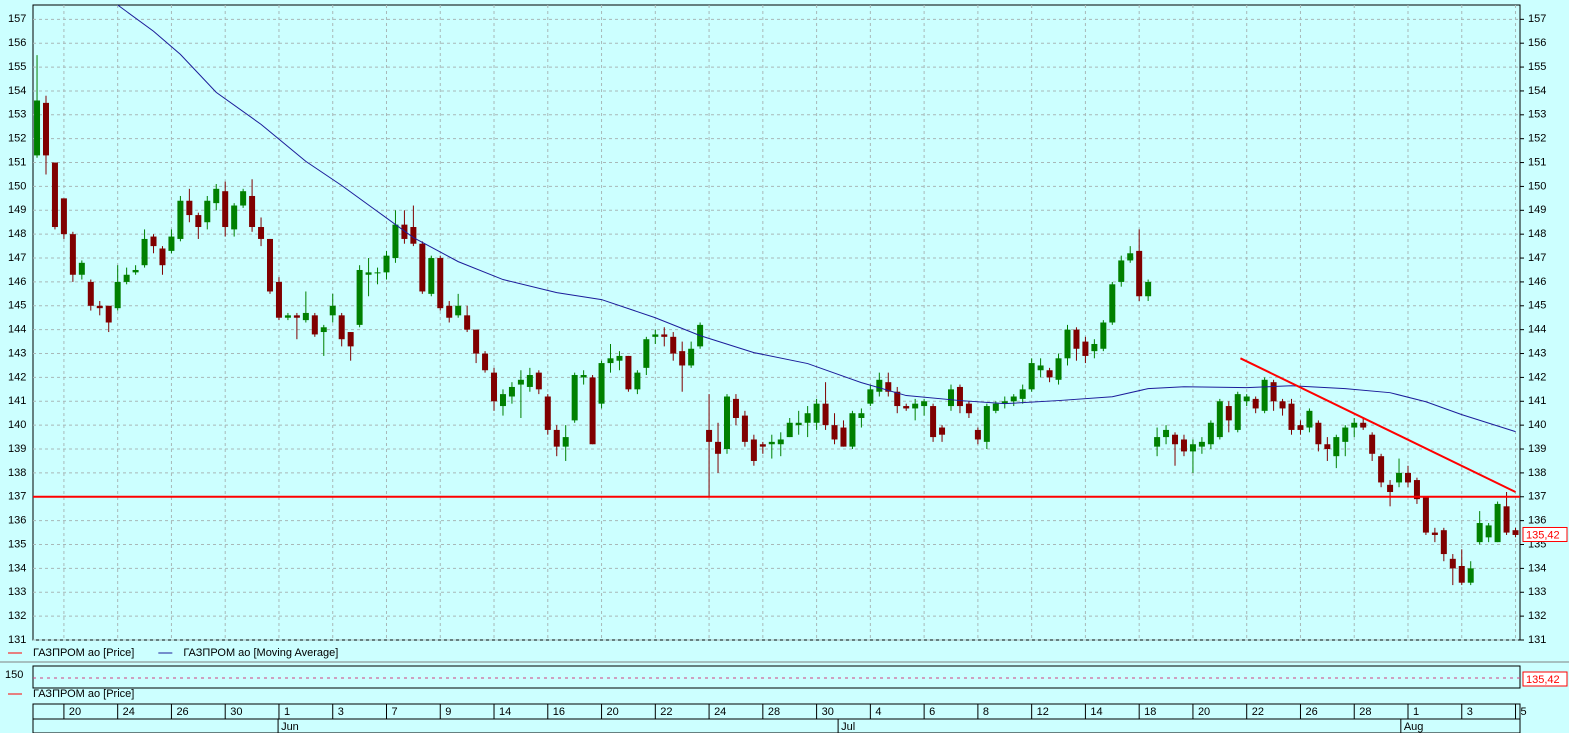  I want to click on last-price-label: 135,42, so click(1543, 535).